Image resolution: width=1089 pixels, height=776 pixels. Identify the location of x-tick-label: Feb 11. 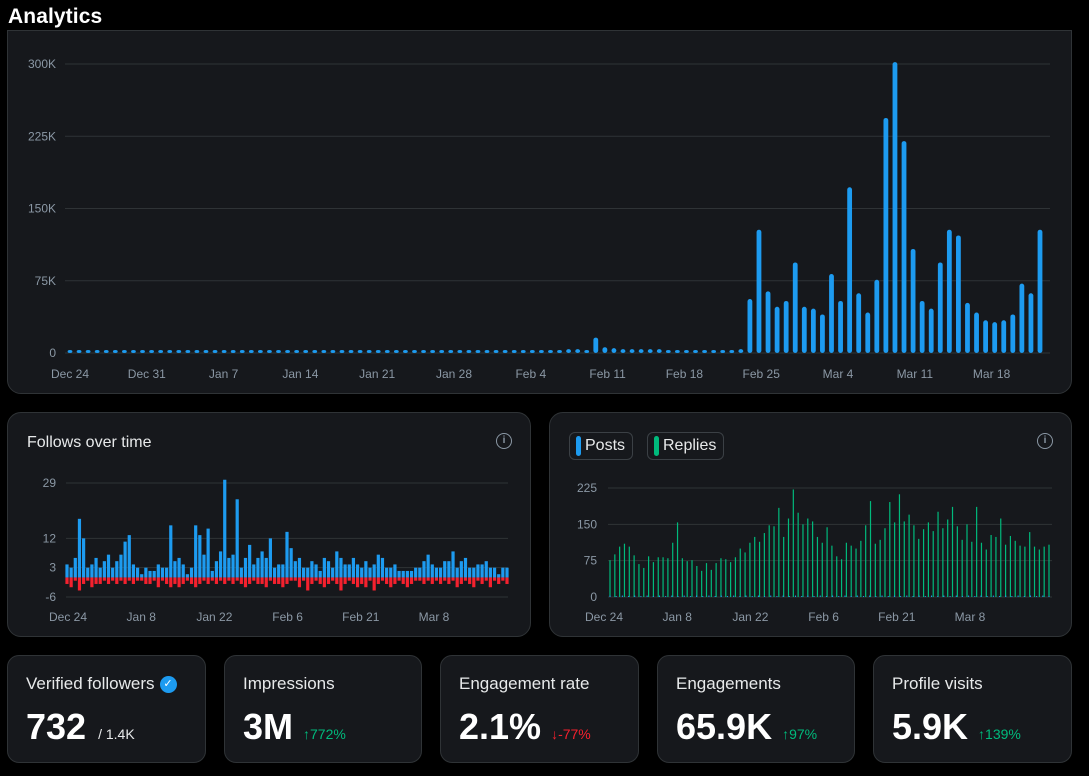
(607, 374).